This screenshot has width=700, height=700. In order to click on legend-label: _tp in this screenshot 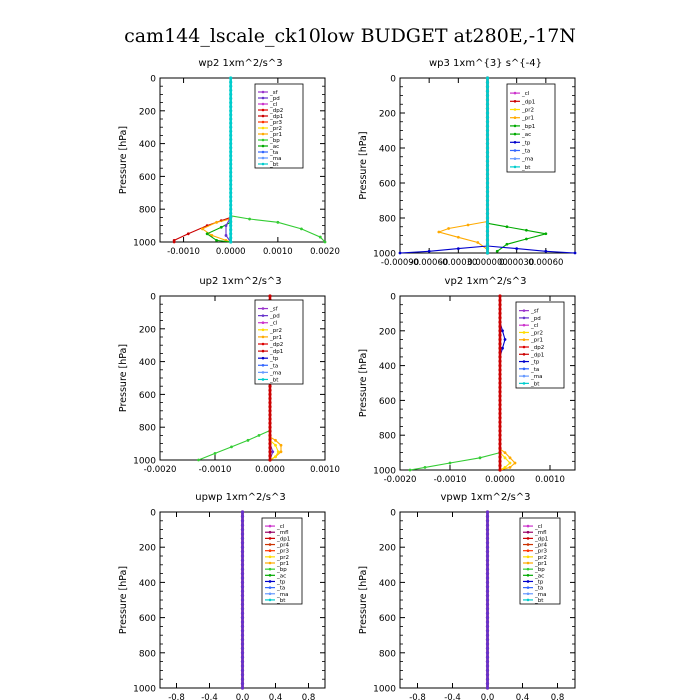, I will do `click(535, 363)`.